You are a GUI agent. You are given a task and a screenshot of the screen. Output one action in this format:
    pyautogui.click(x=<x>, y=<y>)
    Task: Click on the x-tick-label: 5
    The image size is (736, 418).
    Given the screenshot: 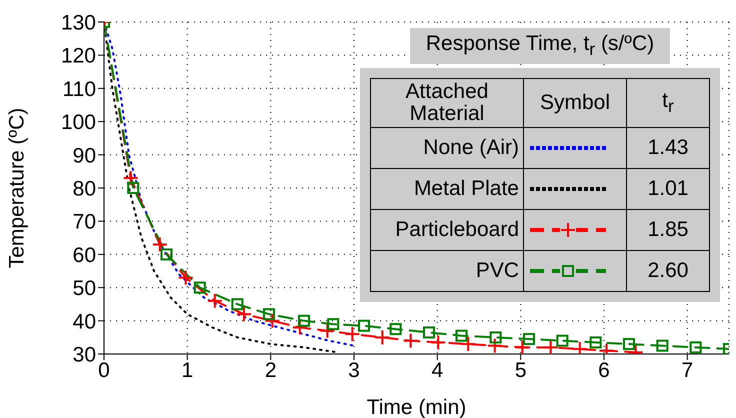 What is the action you would take?
    pyautogui.click(x=520, y=370)
    